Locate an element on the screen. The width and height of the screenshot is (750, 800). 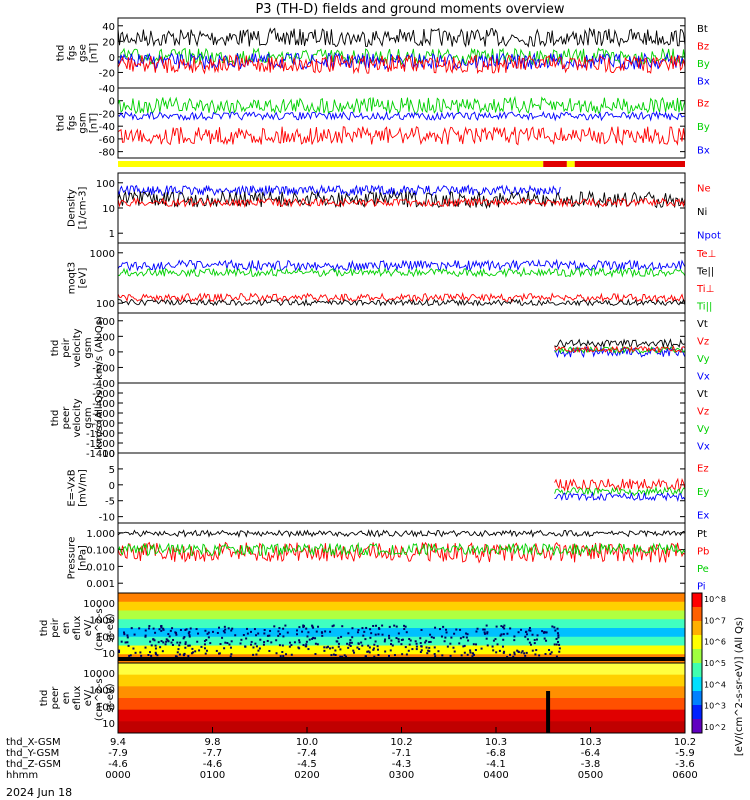
ytick-label: 200 is located at coordinates (105, 337).